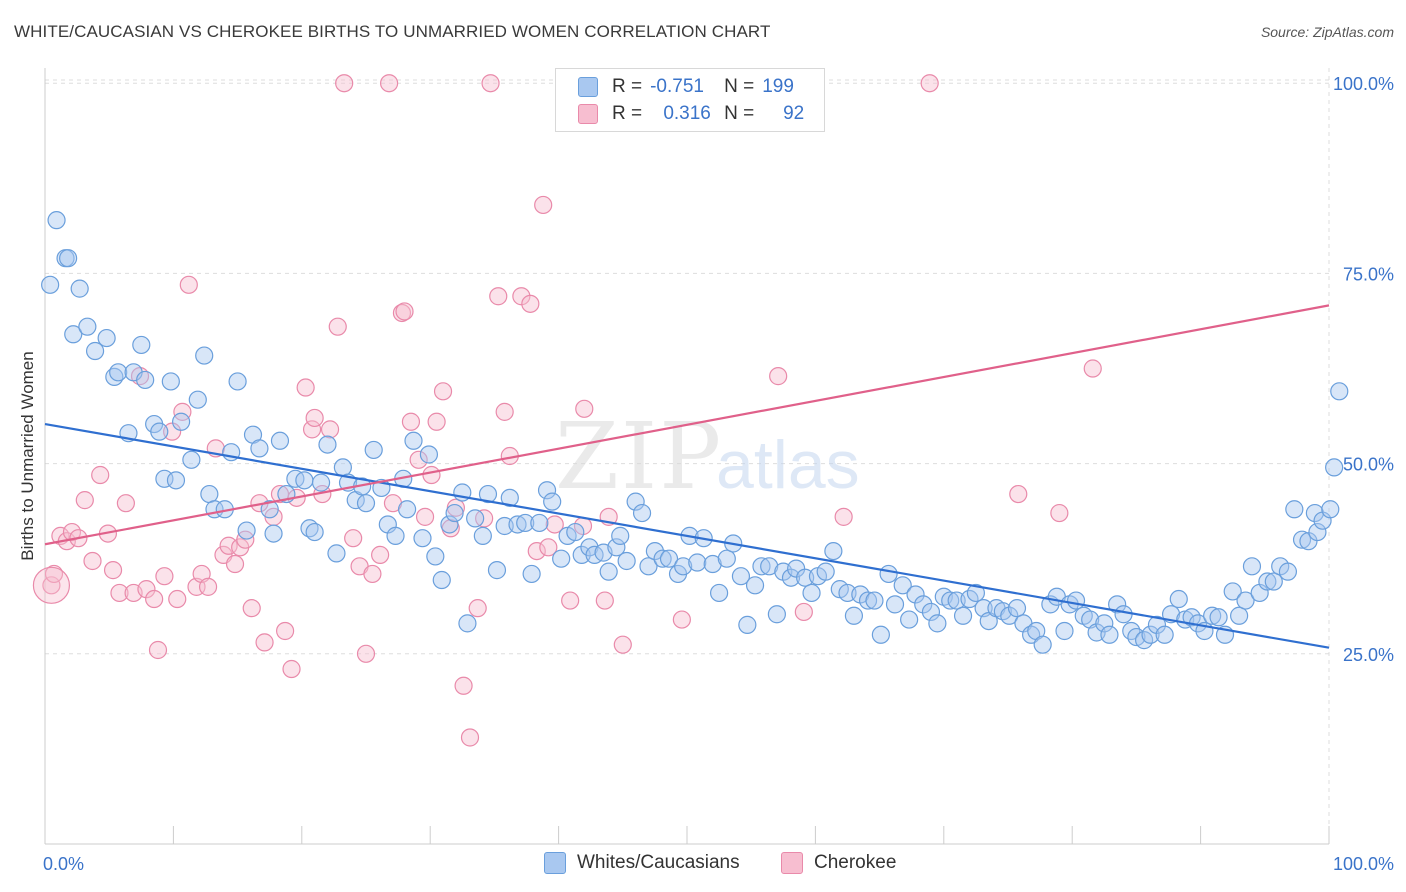 The height and width of the screenshot is (892, 1406). Describe the element at coordinates (627, 113) in the screenshot. I see `legend-r-label: R =` at that location.